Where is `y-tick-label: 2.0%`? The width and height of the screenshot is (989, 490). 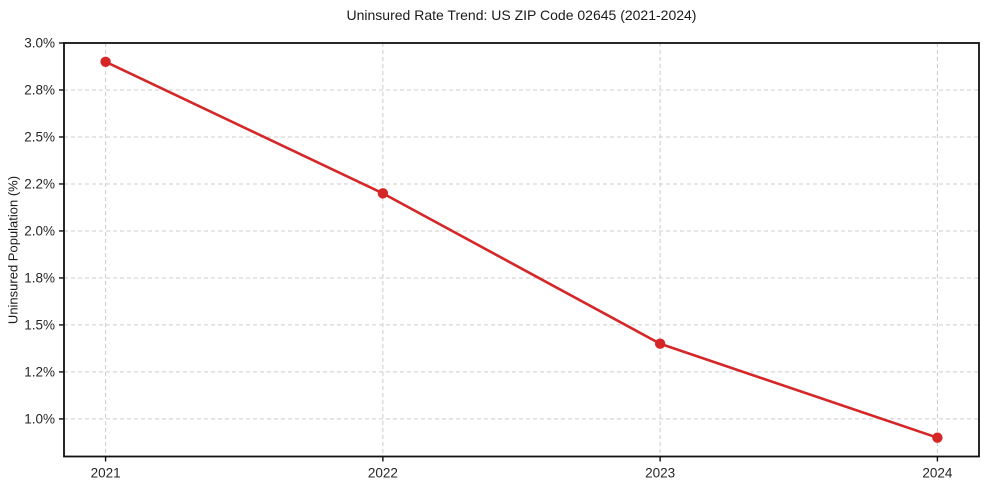
y-tick-label: 2.0% is located at coordinates (39, 230).